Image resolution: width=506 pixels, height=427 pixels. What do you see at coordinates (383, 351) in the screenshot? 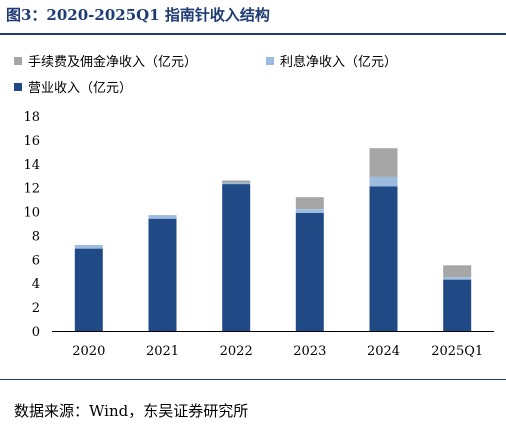
I see `x-tick-label: 2024` at bounding box center [383, 351].